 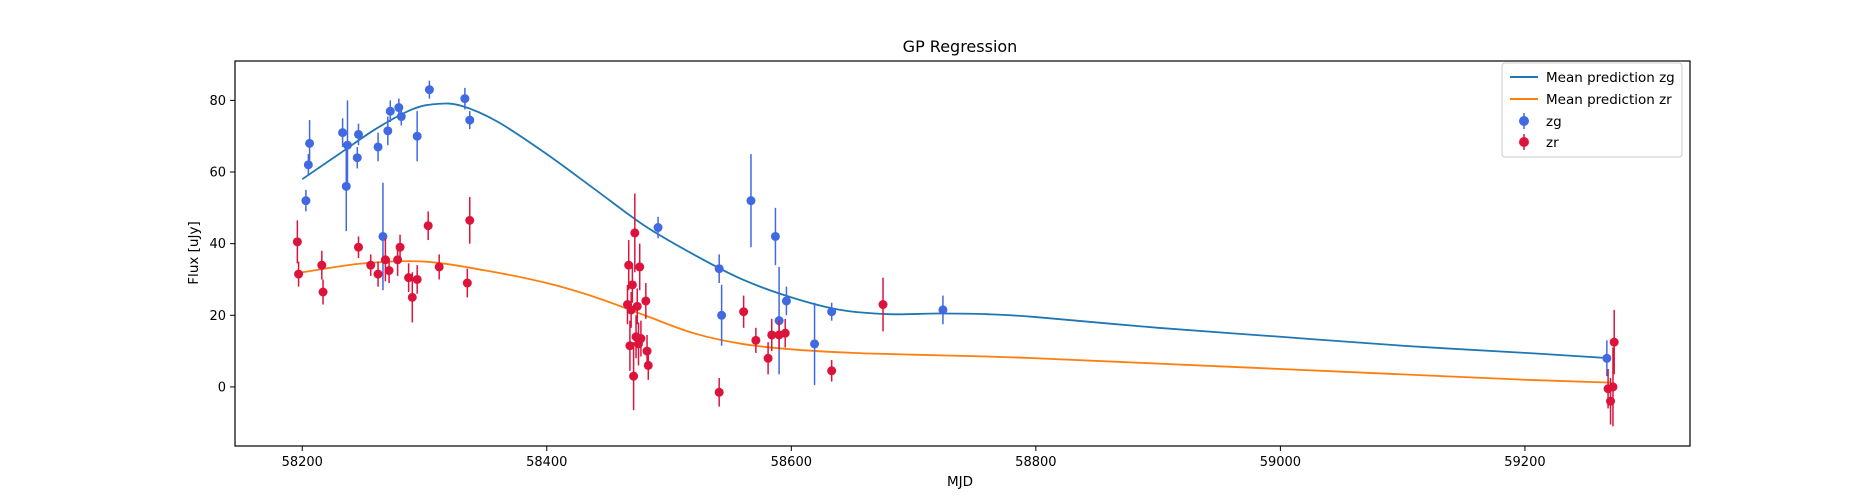 I want to click on legend-zg-line-label: Mean prediction zg, so click(x=1610, y=78).